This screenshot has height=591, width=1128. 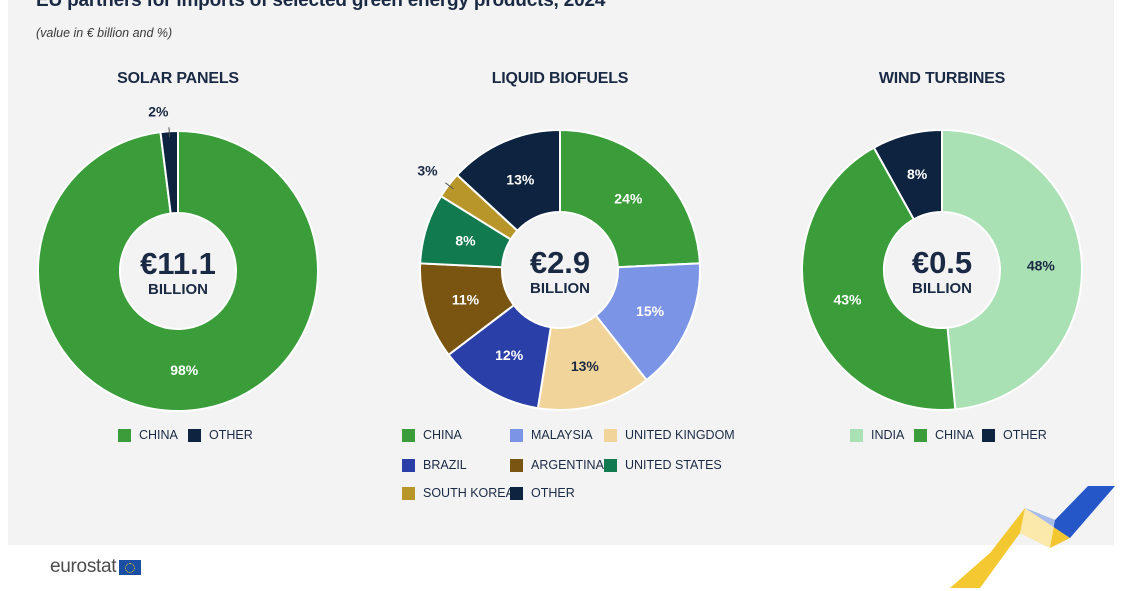 What do you see at coordinates (647, 322) in the screenshot?
I see `slice-malaysia` at bounding box center [647, 322].